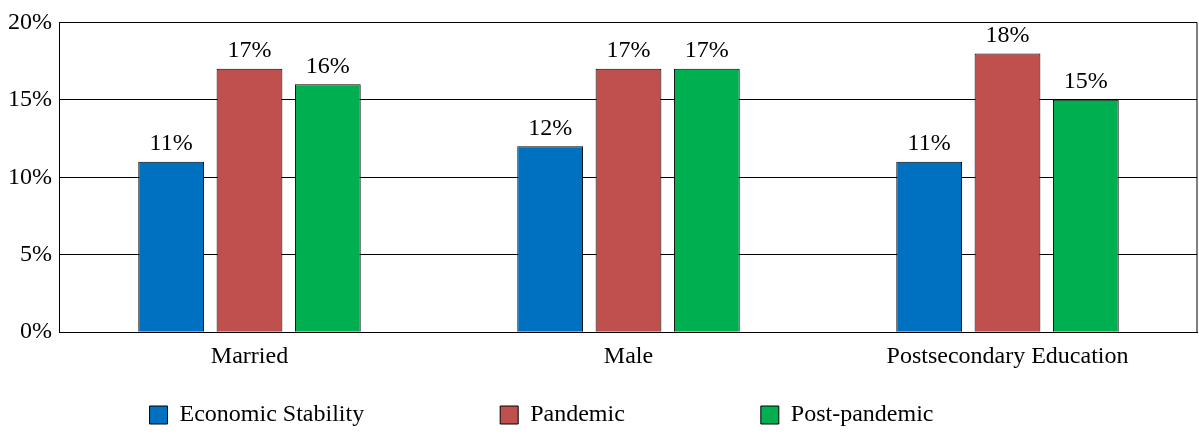 The height and width of the screenshot is (445, 1199). What do you see at coordinates (35, 330) in the screenshot?
I see `y-tick-label: 0%` at bounding box center [35, 330].